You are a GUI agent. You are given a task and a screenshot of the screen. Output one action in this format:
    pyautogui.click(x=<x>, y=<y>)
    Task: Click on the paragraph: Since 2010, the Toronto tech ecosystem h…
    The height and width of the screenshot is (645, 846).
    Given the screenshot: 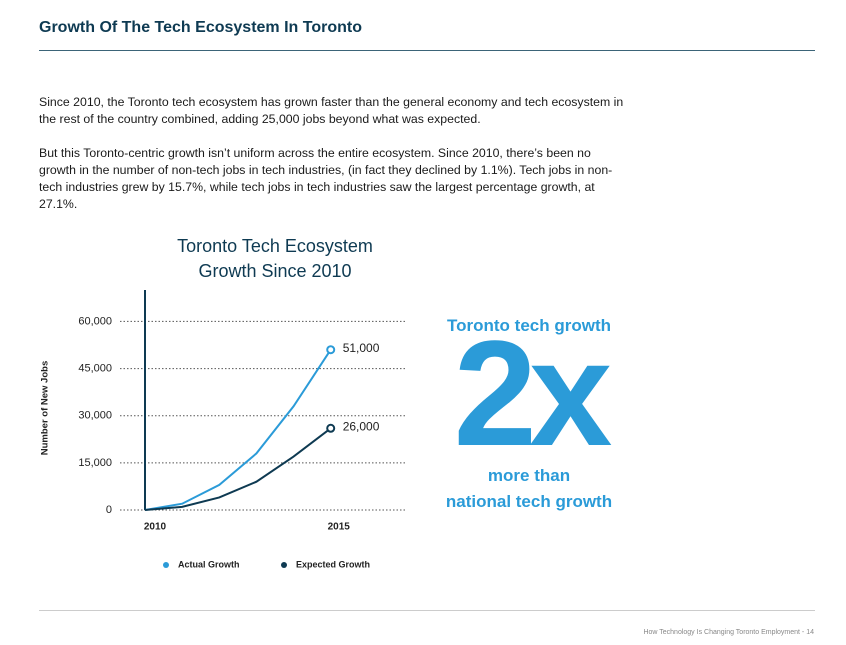 What is the action you would take?
    pyautogui.click(x=331, y=110)
    